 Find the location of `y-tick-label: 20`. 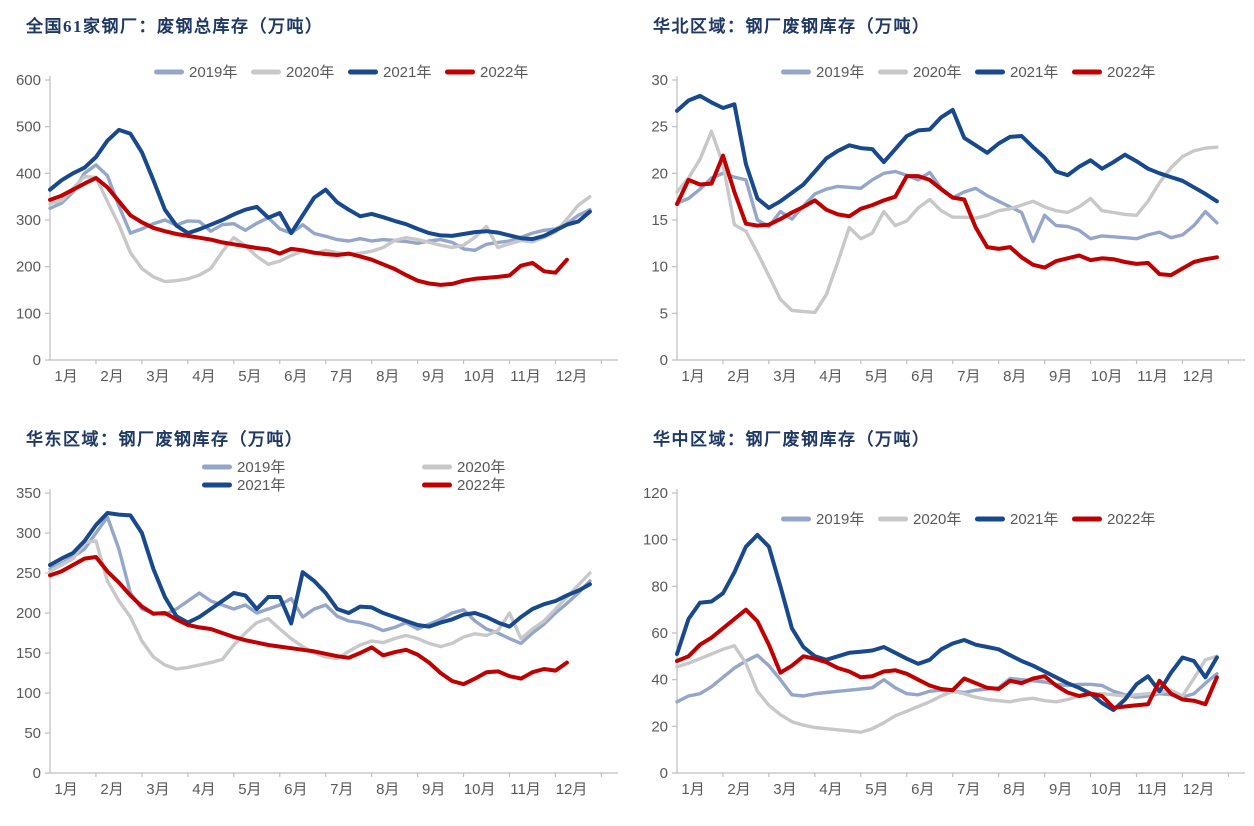

y-tick-label: 20 is located at coordinates (659, 173).